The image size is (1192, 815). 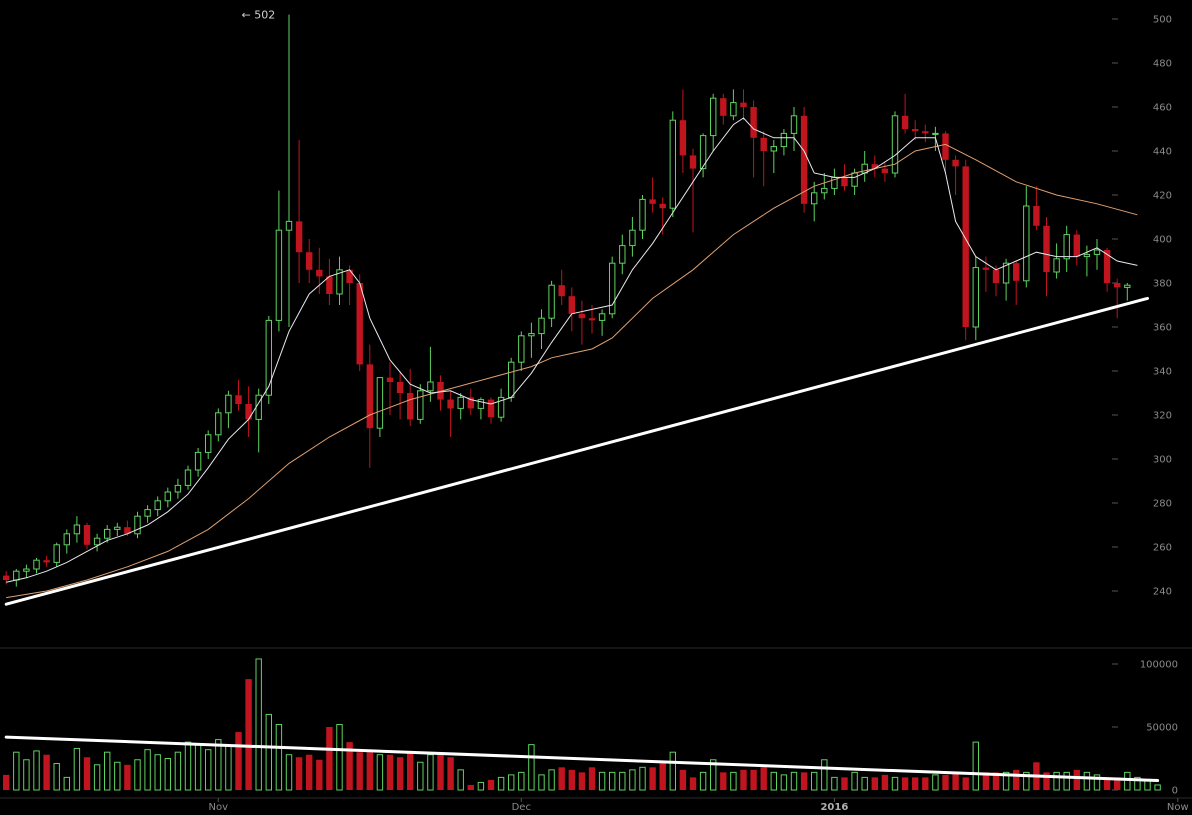 I want to click on price-tick-label: 380, so click(x=1162, y=284).